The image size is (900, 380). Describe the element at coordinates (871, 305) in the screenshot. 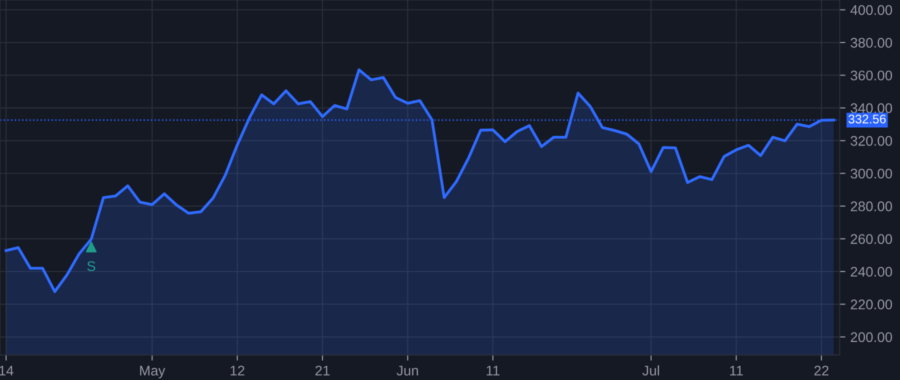

I see `y-tick-label: 220.00` at that location.